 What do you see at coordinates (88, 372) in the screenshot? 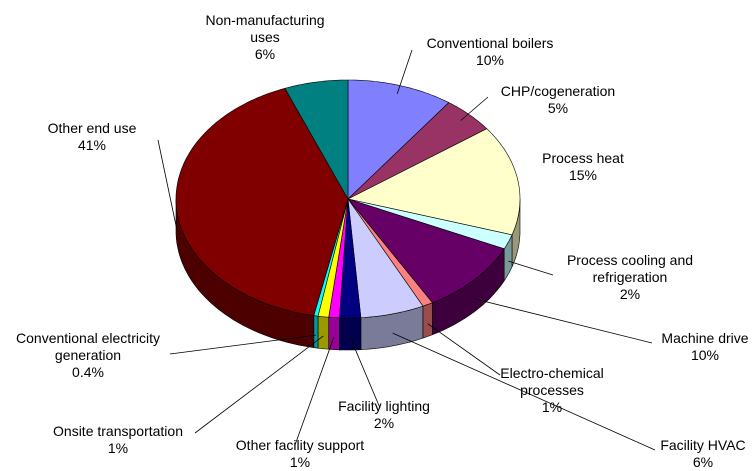
I see `value-label: 0.4%` at bounding box center [88, 372].